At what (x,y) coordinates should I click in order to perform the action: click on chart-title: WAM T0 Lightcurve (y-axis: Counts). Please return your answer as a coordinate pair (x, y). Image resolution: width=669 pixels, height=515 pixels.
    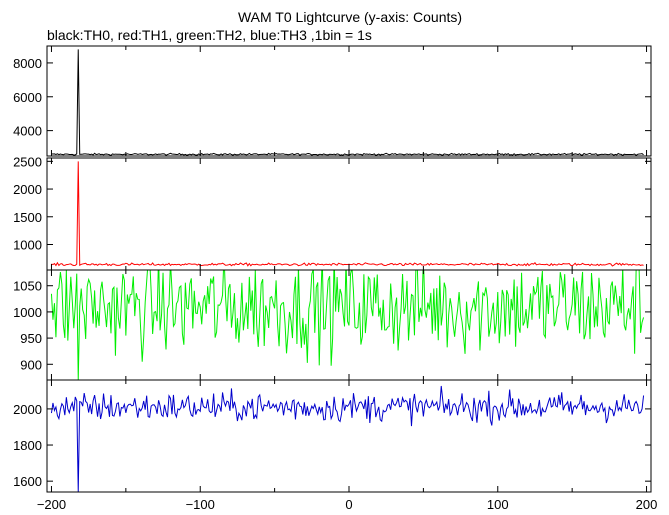
    Looking at the image, I should click on (350, 17).